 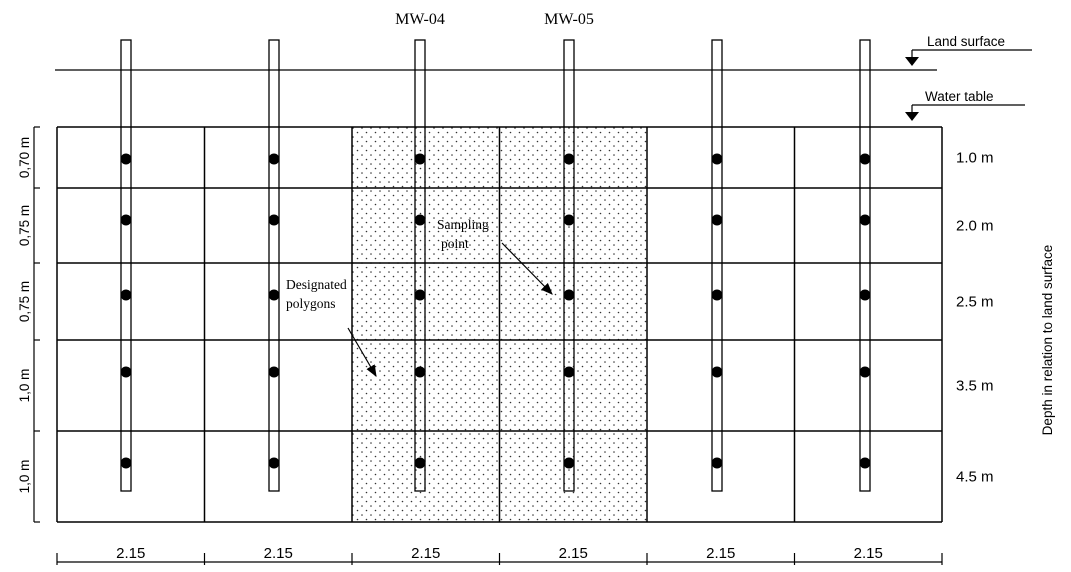 I want to click on depth-label-2: 2.0 m, so click(x=975, y=226).